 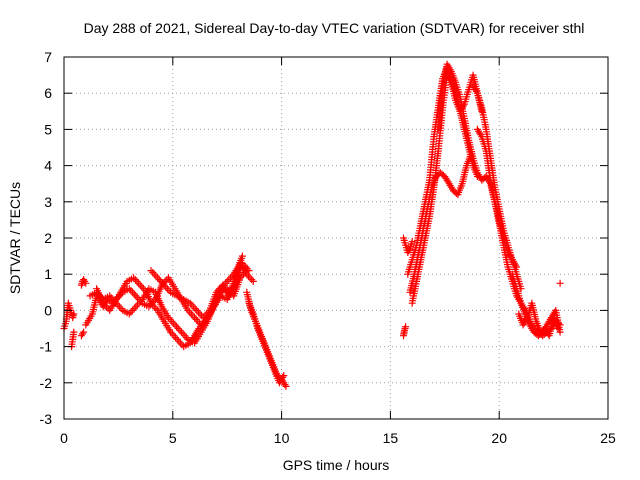 What do you see at coordinates (46, 383) in the screenshot?
I see `y-tick-label: -2` at bounding box center [46, 383].